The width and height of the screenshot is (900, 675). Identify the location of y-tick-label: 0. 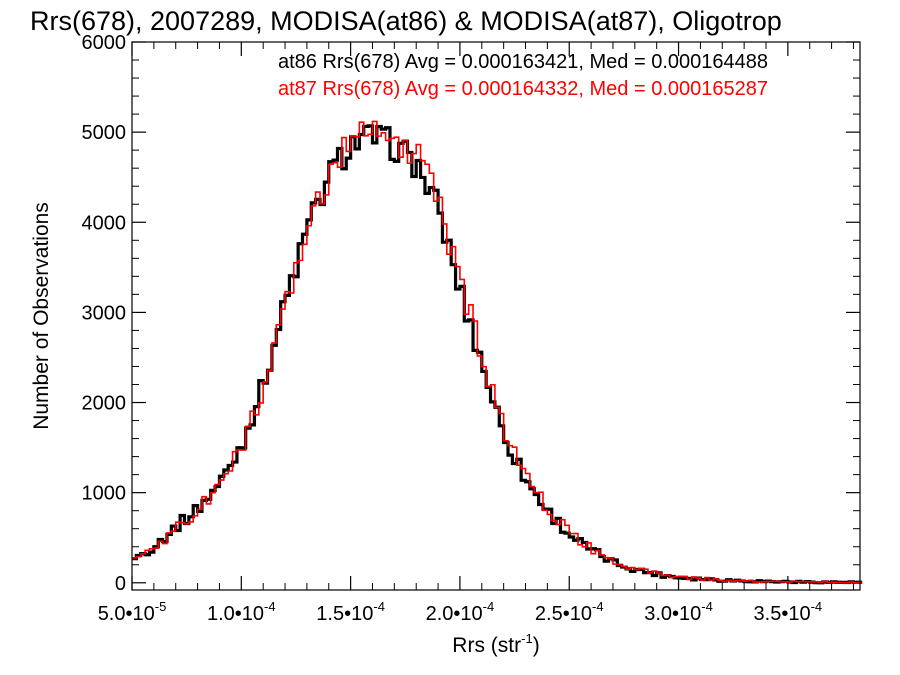
(120, 584).